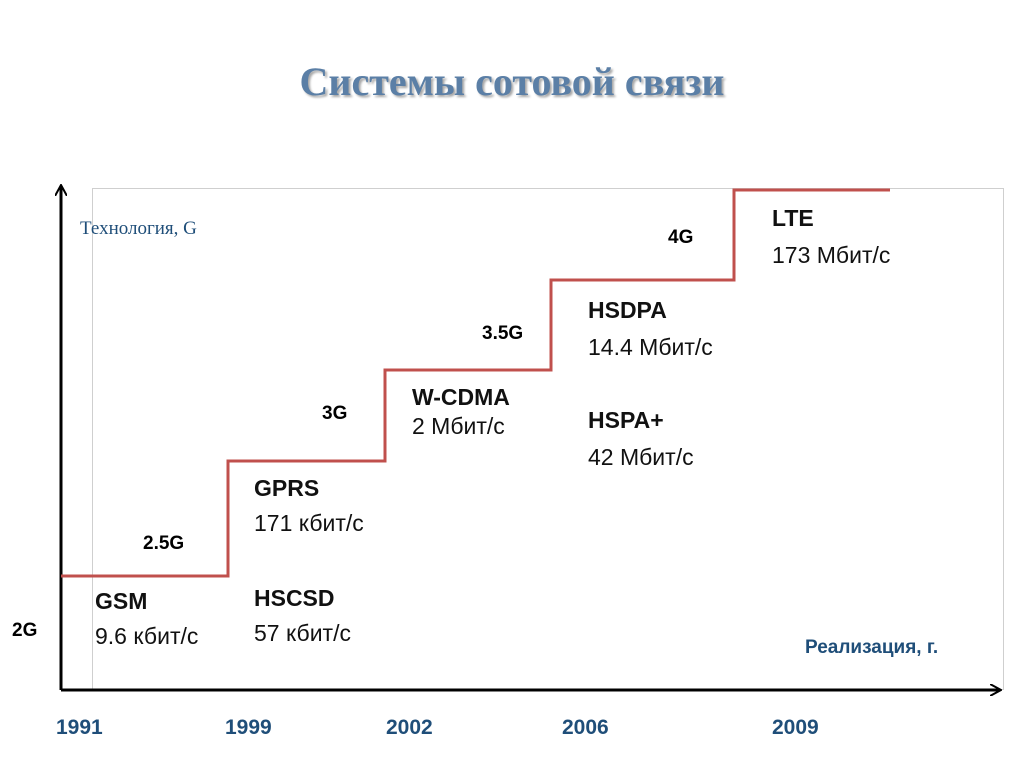  What do you see at coordinates (409, 727) in the screenshot?
I see `year-label-2002: 2002` at bounding box center [409, 727].